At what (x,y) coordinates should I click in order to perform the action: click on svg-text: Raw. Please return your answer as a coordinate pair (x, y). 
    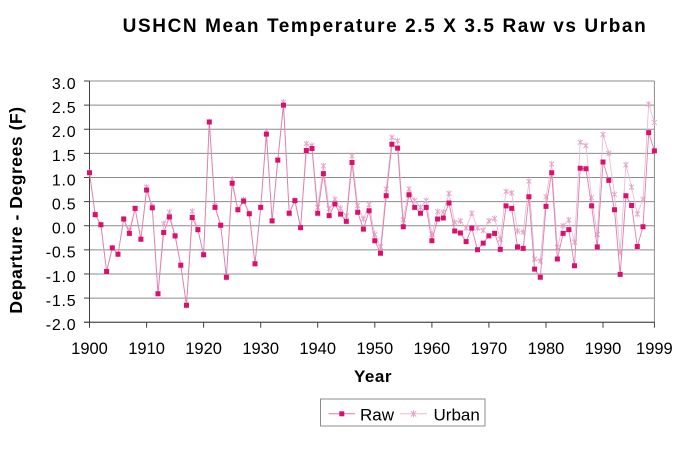
    Looking at the image, I should click on (377, 415).